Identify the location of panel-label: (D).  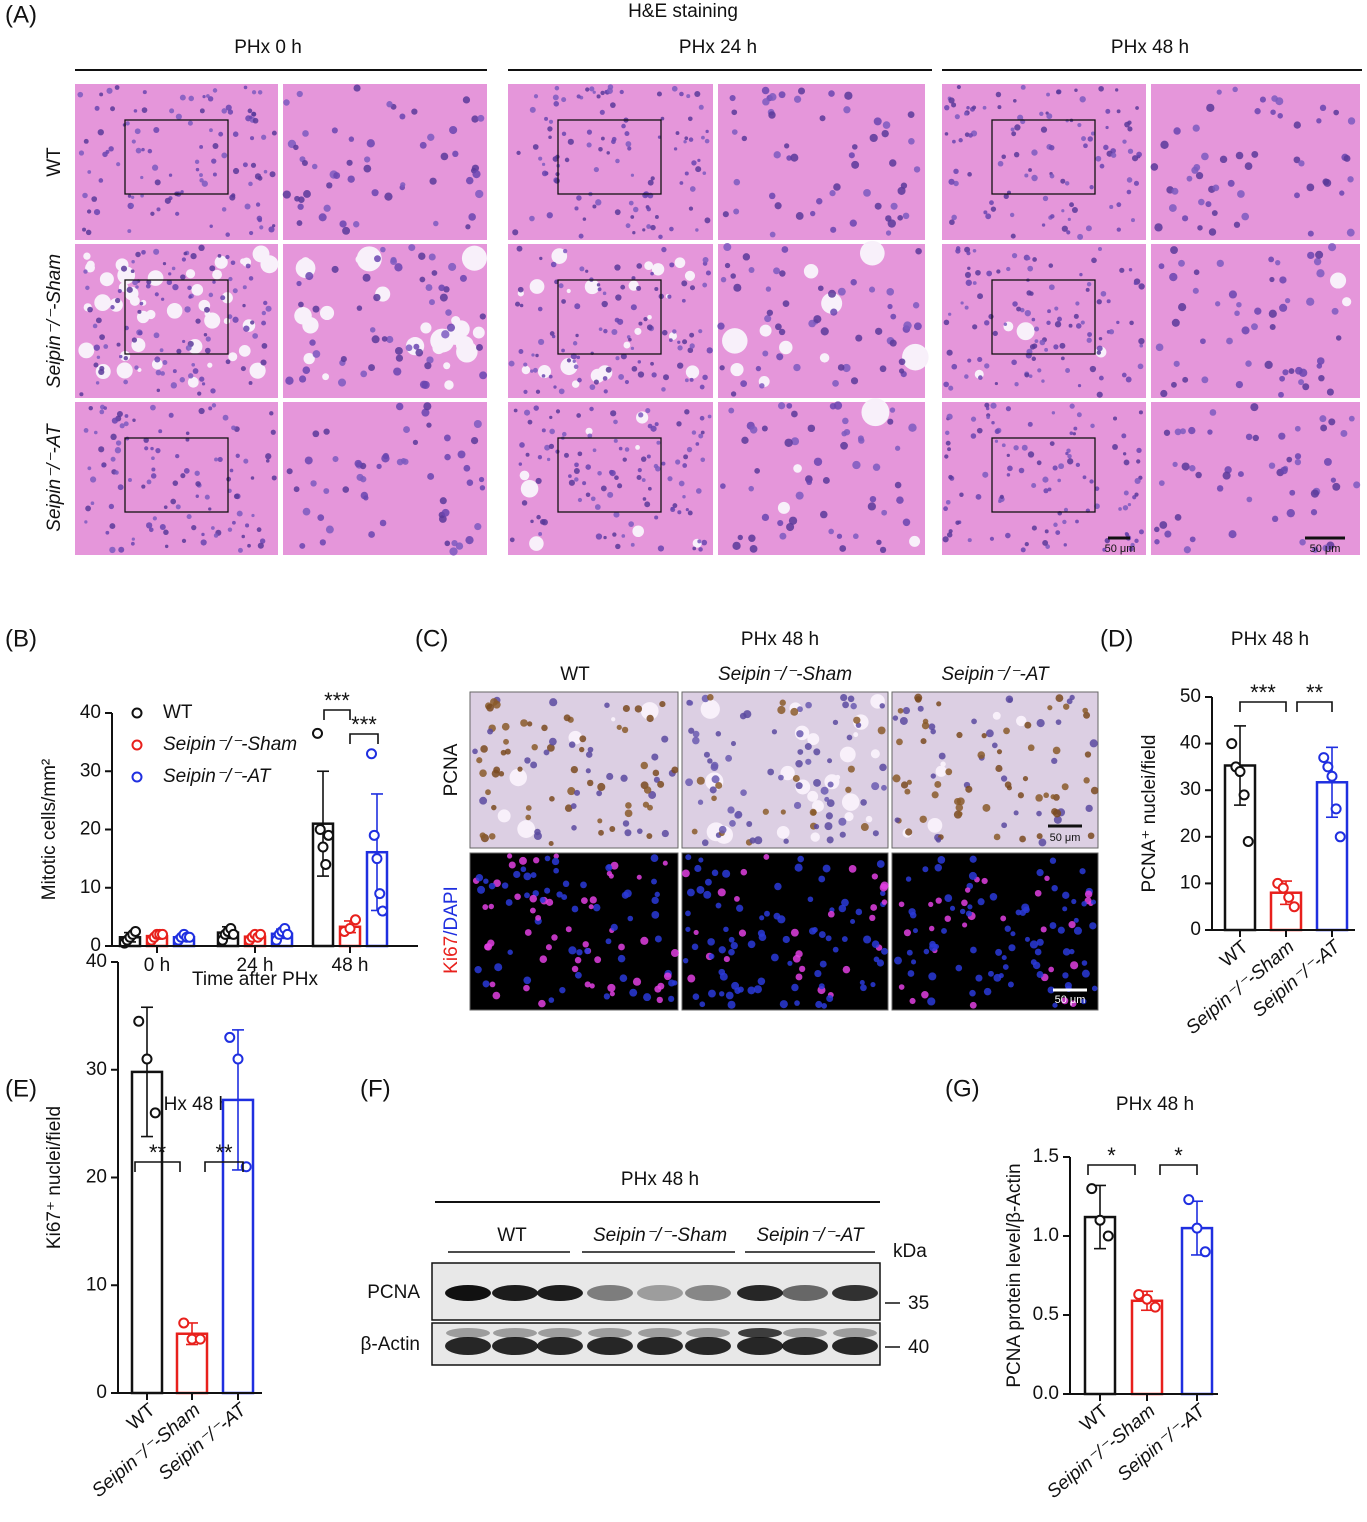
(1116, 638).